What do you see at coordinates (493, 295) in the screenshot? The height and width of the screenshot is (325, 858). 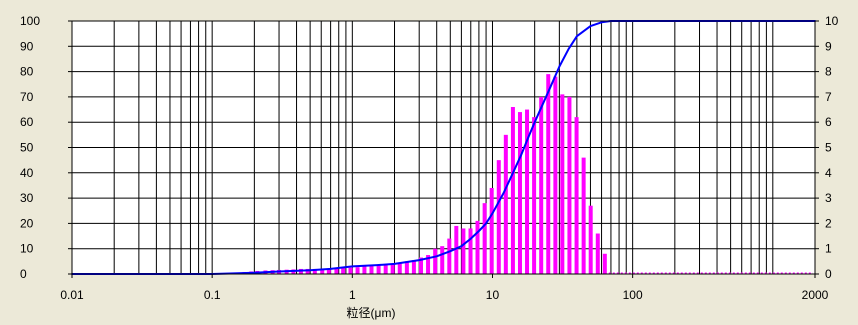 I see `x-tick-label: 10` at bounding box center [493, 295].